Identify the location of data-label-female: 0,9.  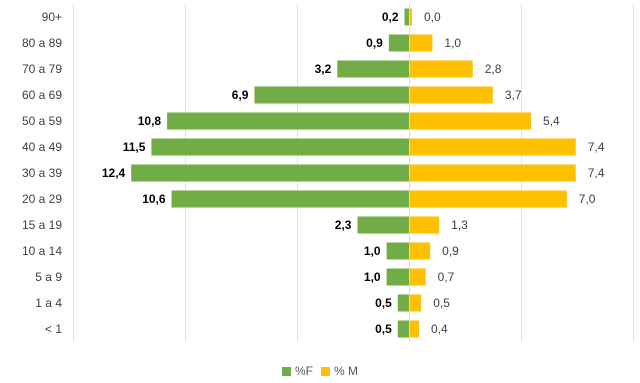
(374, 43).